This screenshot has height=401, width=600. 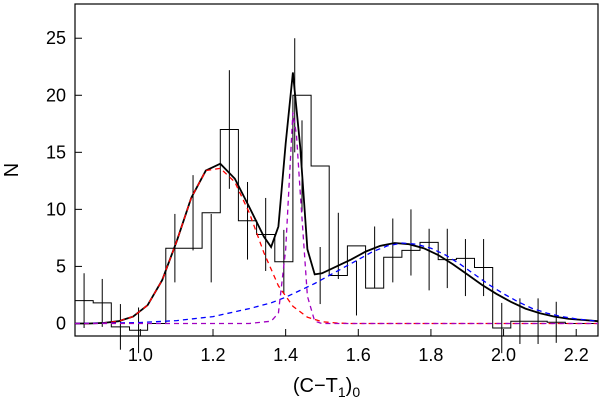 I want to click on x-axis-label: (C−T1)0, so click(x=326, y=387).